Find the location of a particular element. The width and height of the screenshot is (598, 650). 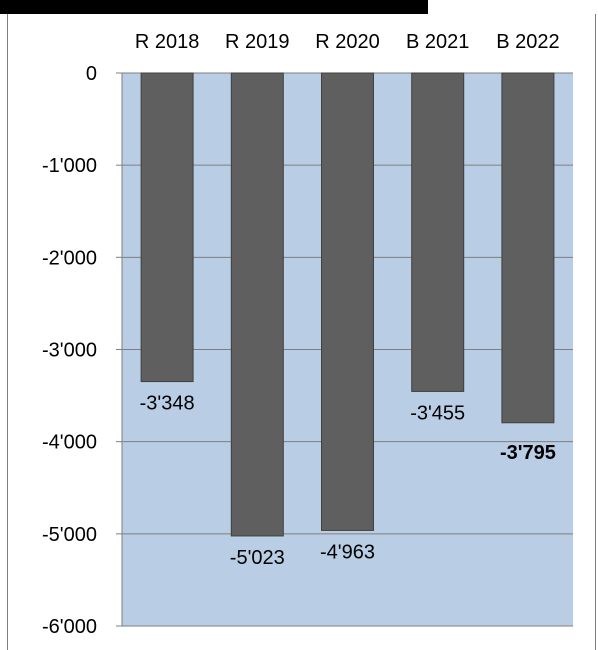

y-tick-label: -3'000 is located at coordinates (69, 351).